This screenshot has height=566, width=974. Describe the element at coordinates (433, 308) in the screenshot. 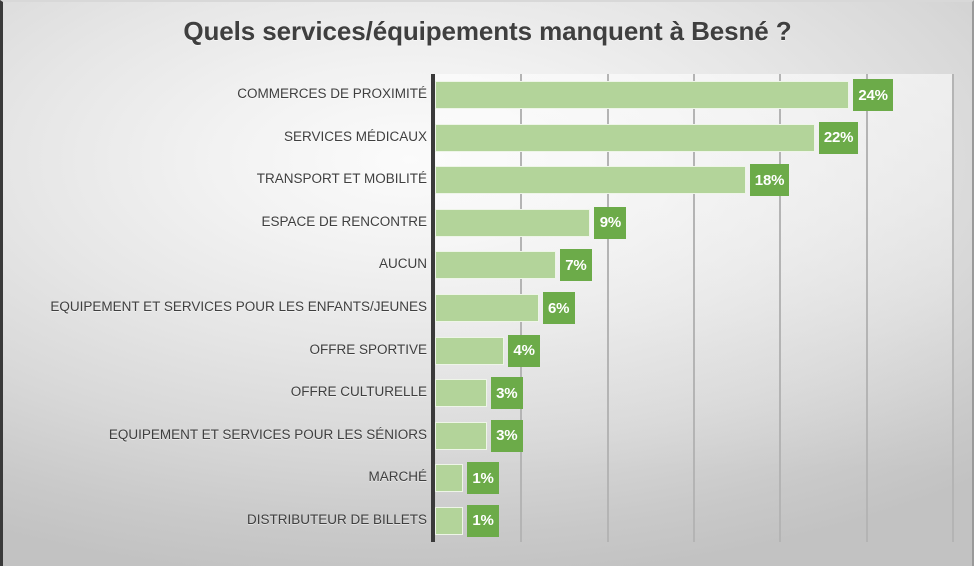

I see `value-axis-line` at that location.